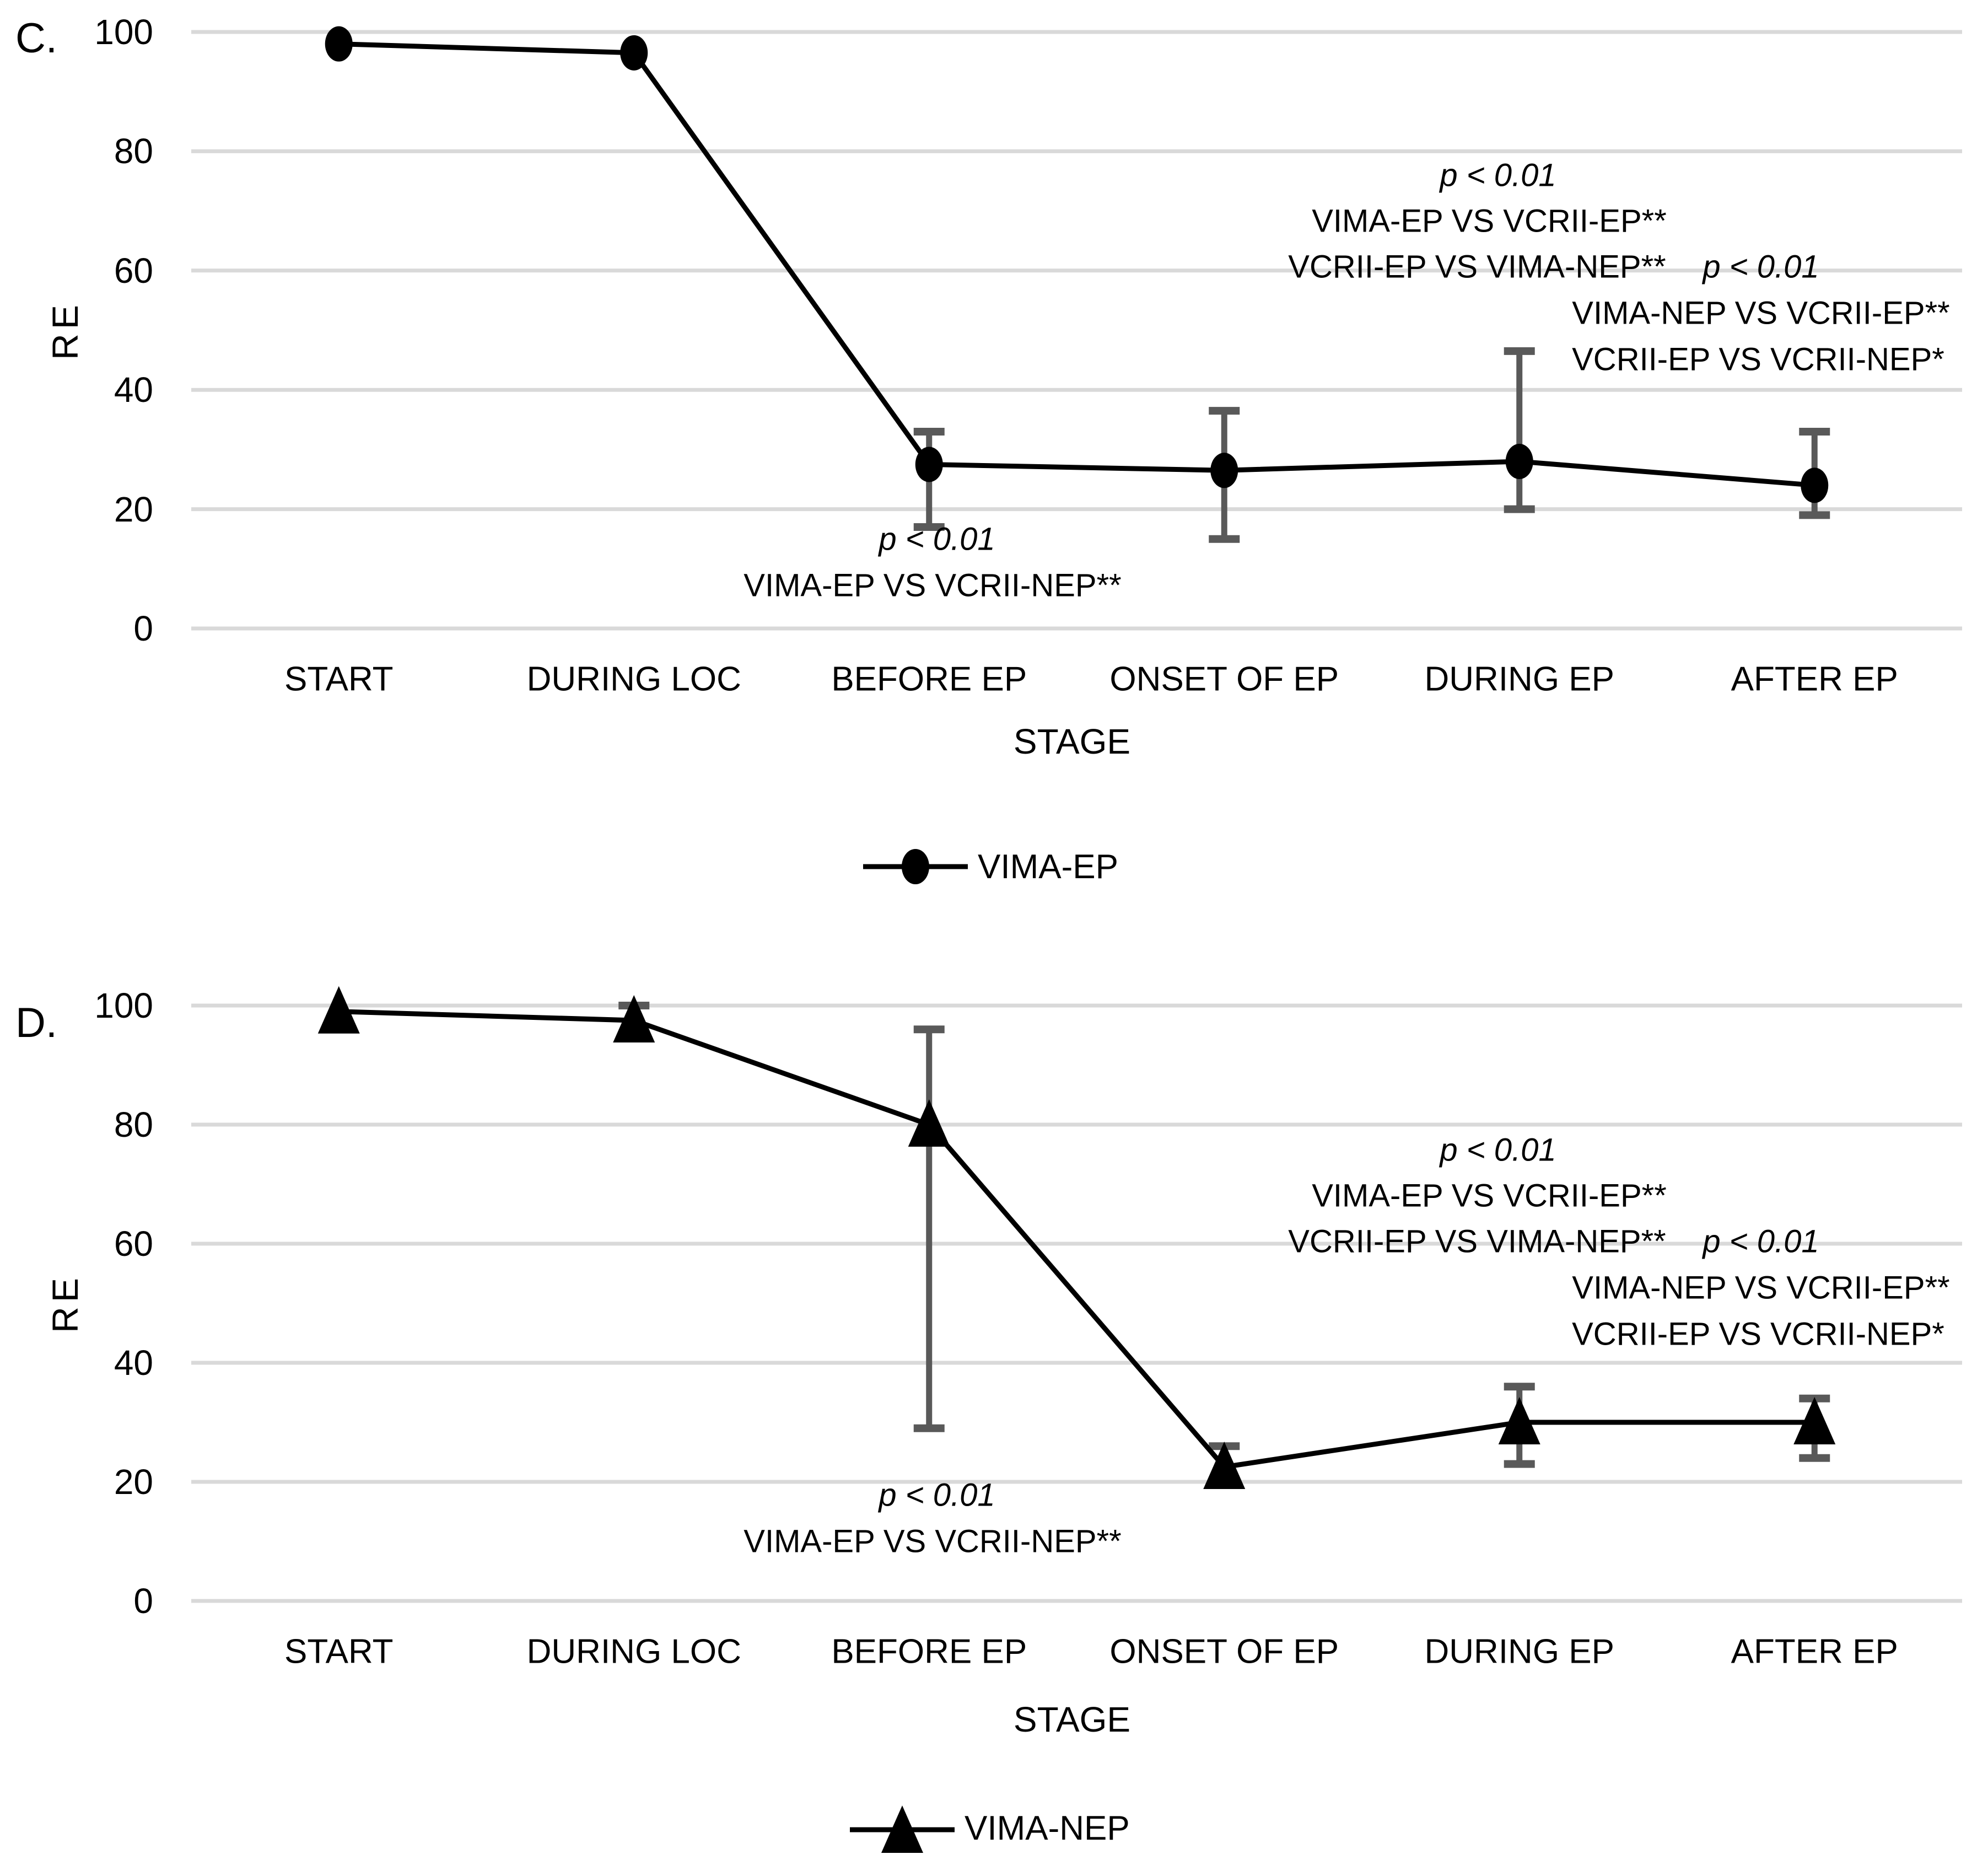  Describe the element at coordinates (36, 1023) in the screenshot. I see `panel-d-label: D.` at that location.